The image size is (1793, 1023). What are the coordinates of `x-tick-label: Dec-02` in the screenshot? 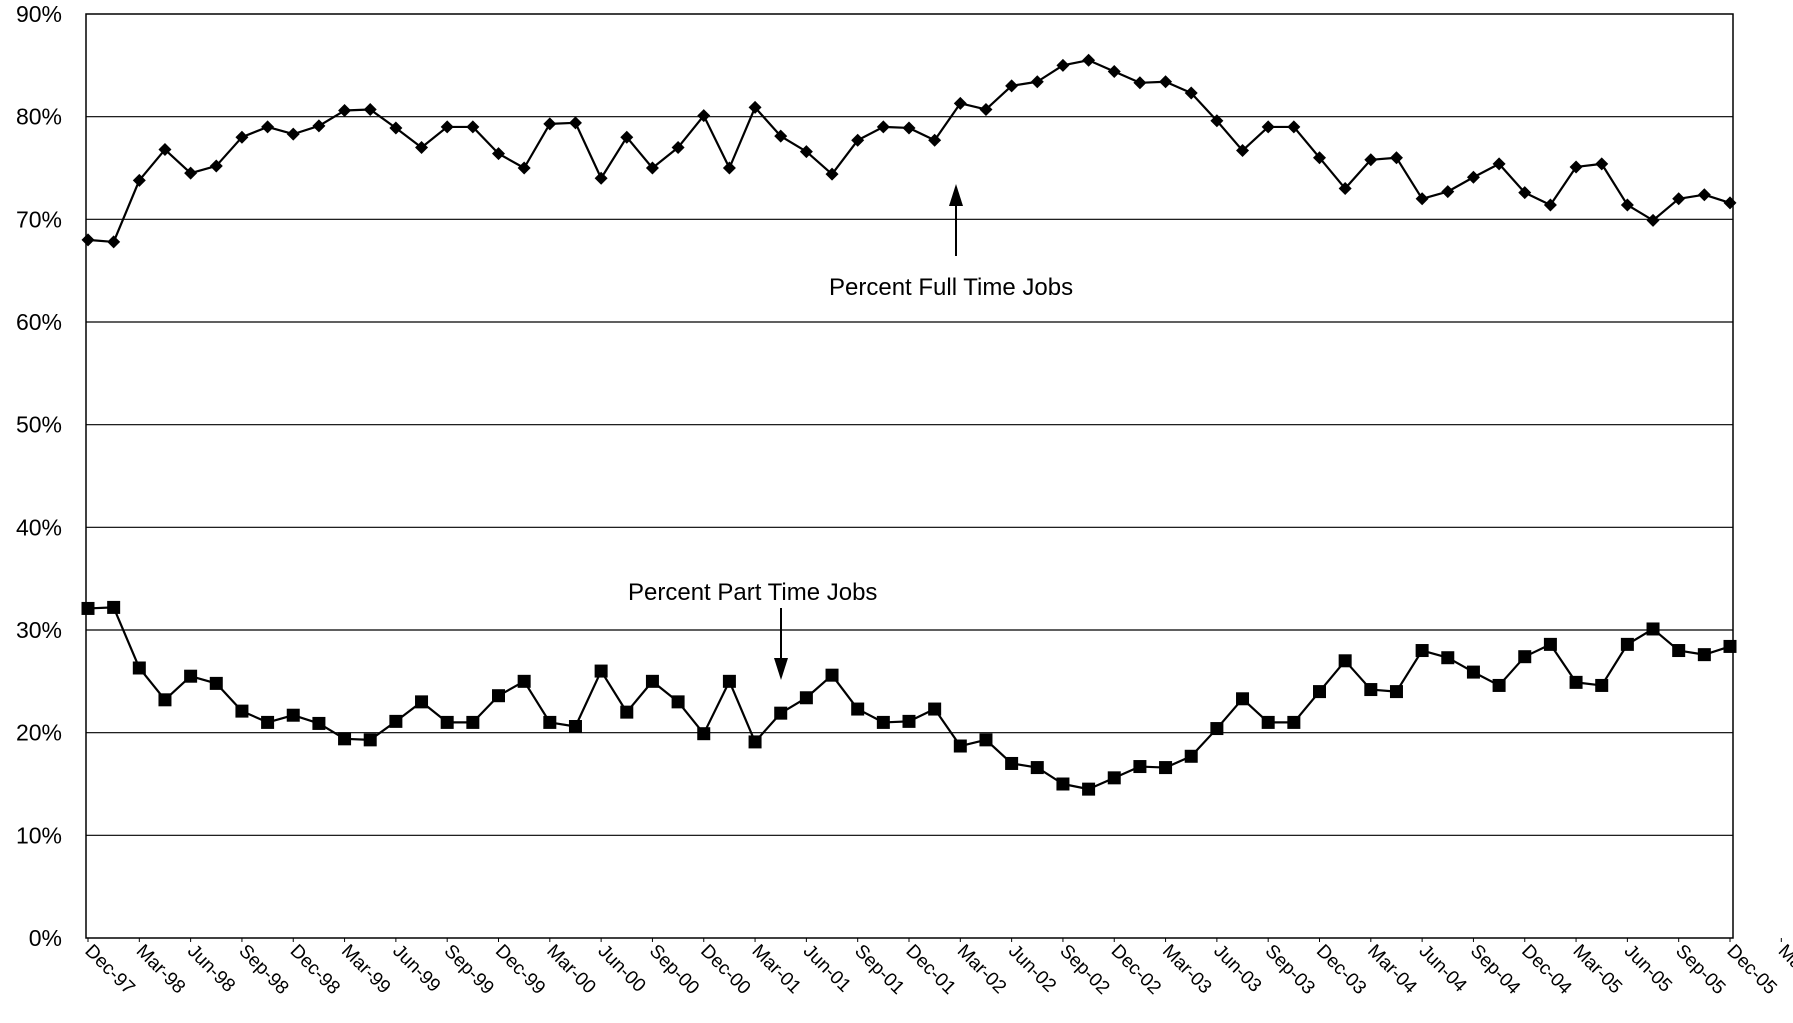 It's located at (1136, 970).